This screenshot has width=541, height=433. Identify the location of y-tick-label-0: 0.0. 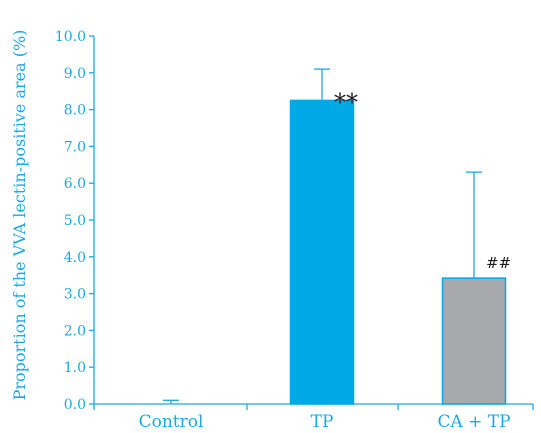
(75, 405).